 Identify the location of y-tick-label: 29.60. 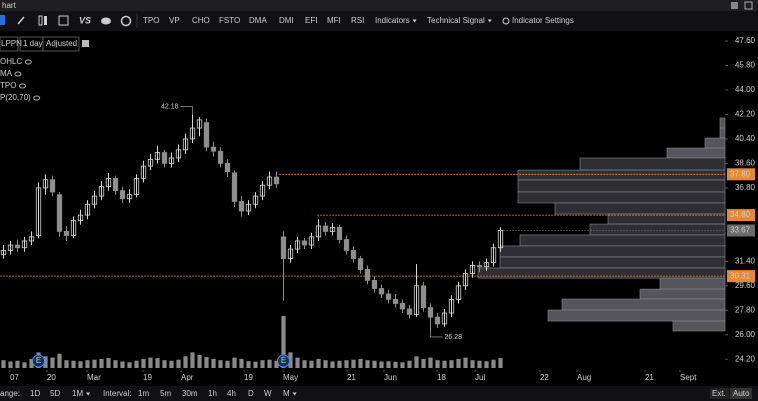
(745, 285).